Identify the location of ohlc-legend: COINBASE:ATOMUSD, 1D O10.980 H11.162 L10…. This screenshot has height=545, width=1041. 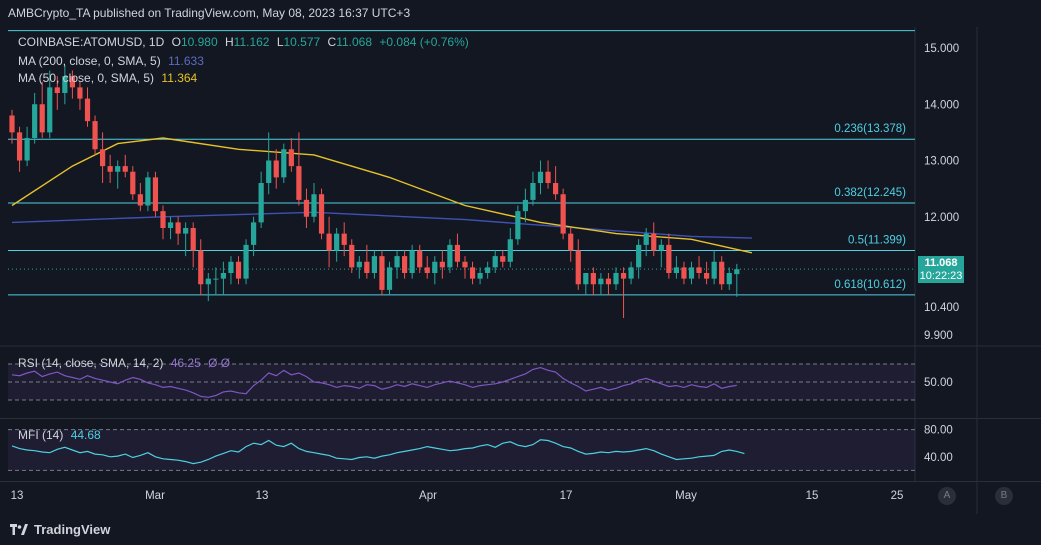
(245, 42).